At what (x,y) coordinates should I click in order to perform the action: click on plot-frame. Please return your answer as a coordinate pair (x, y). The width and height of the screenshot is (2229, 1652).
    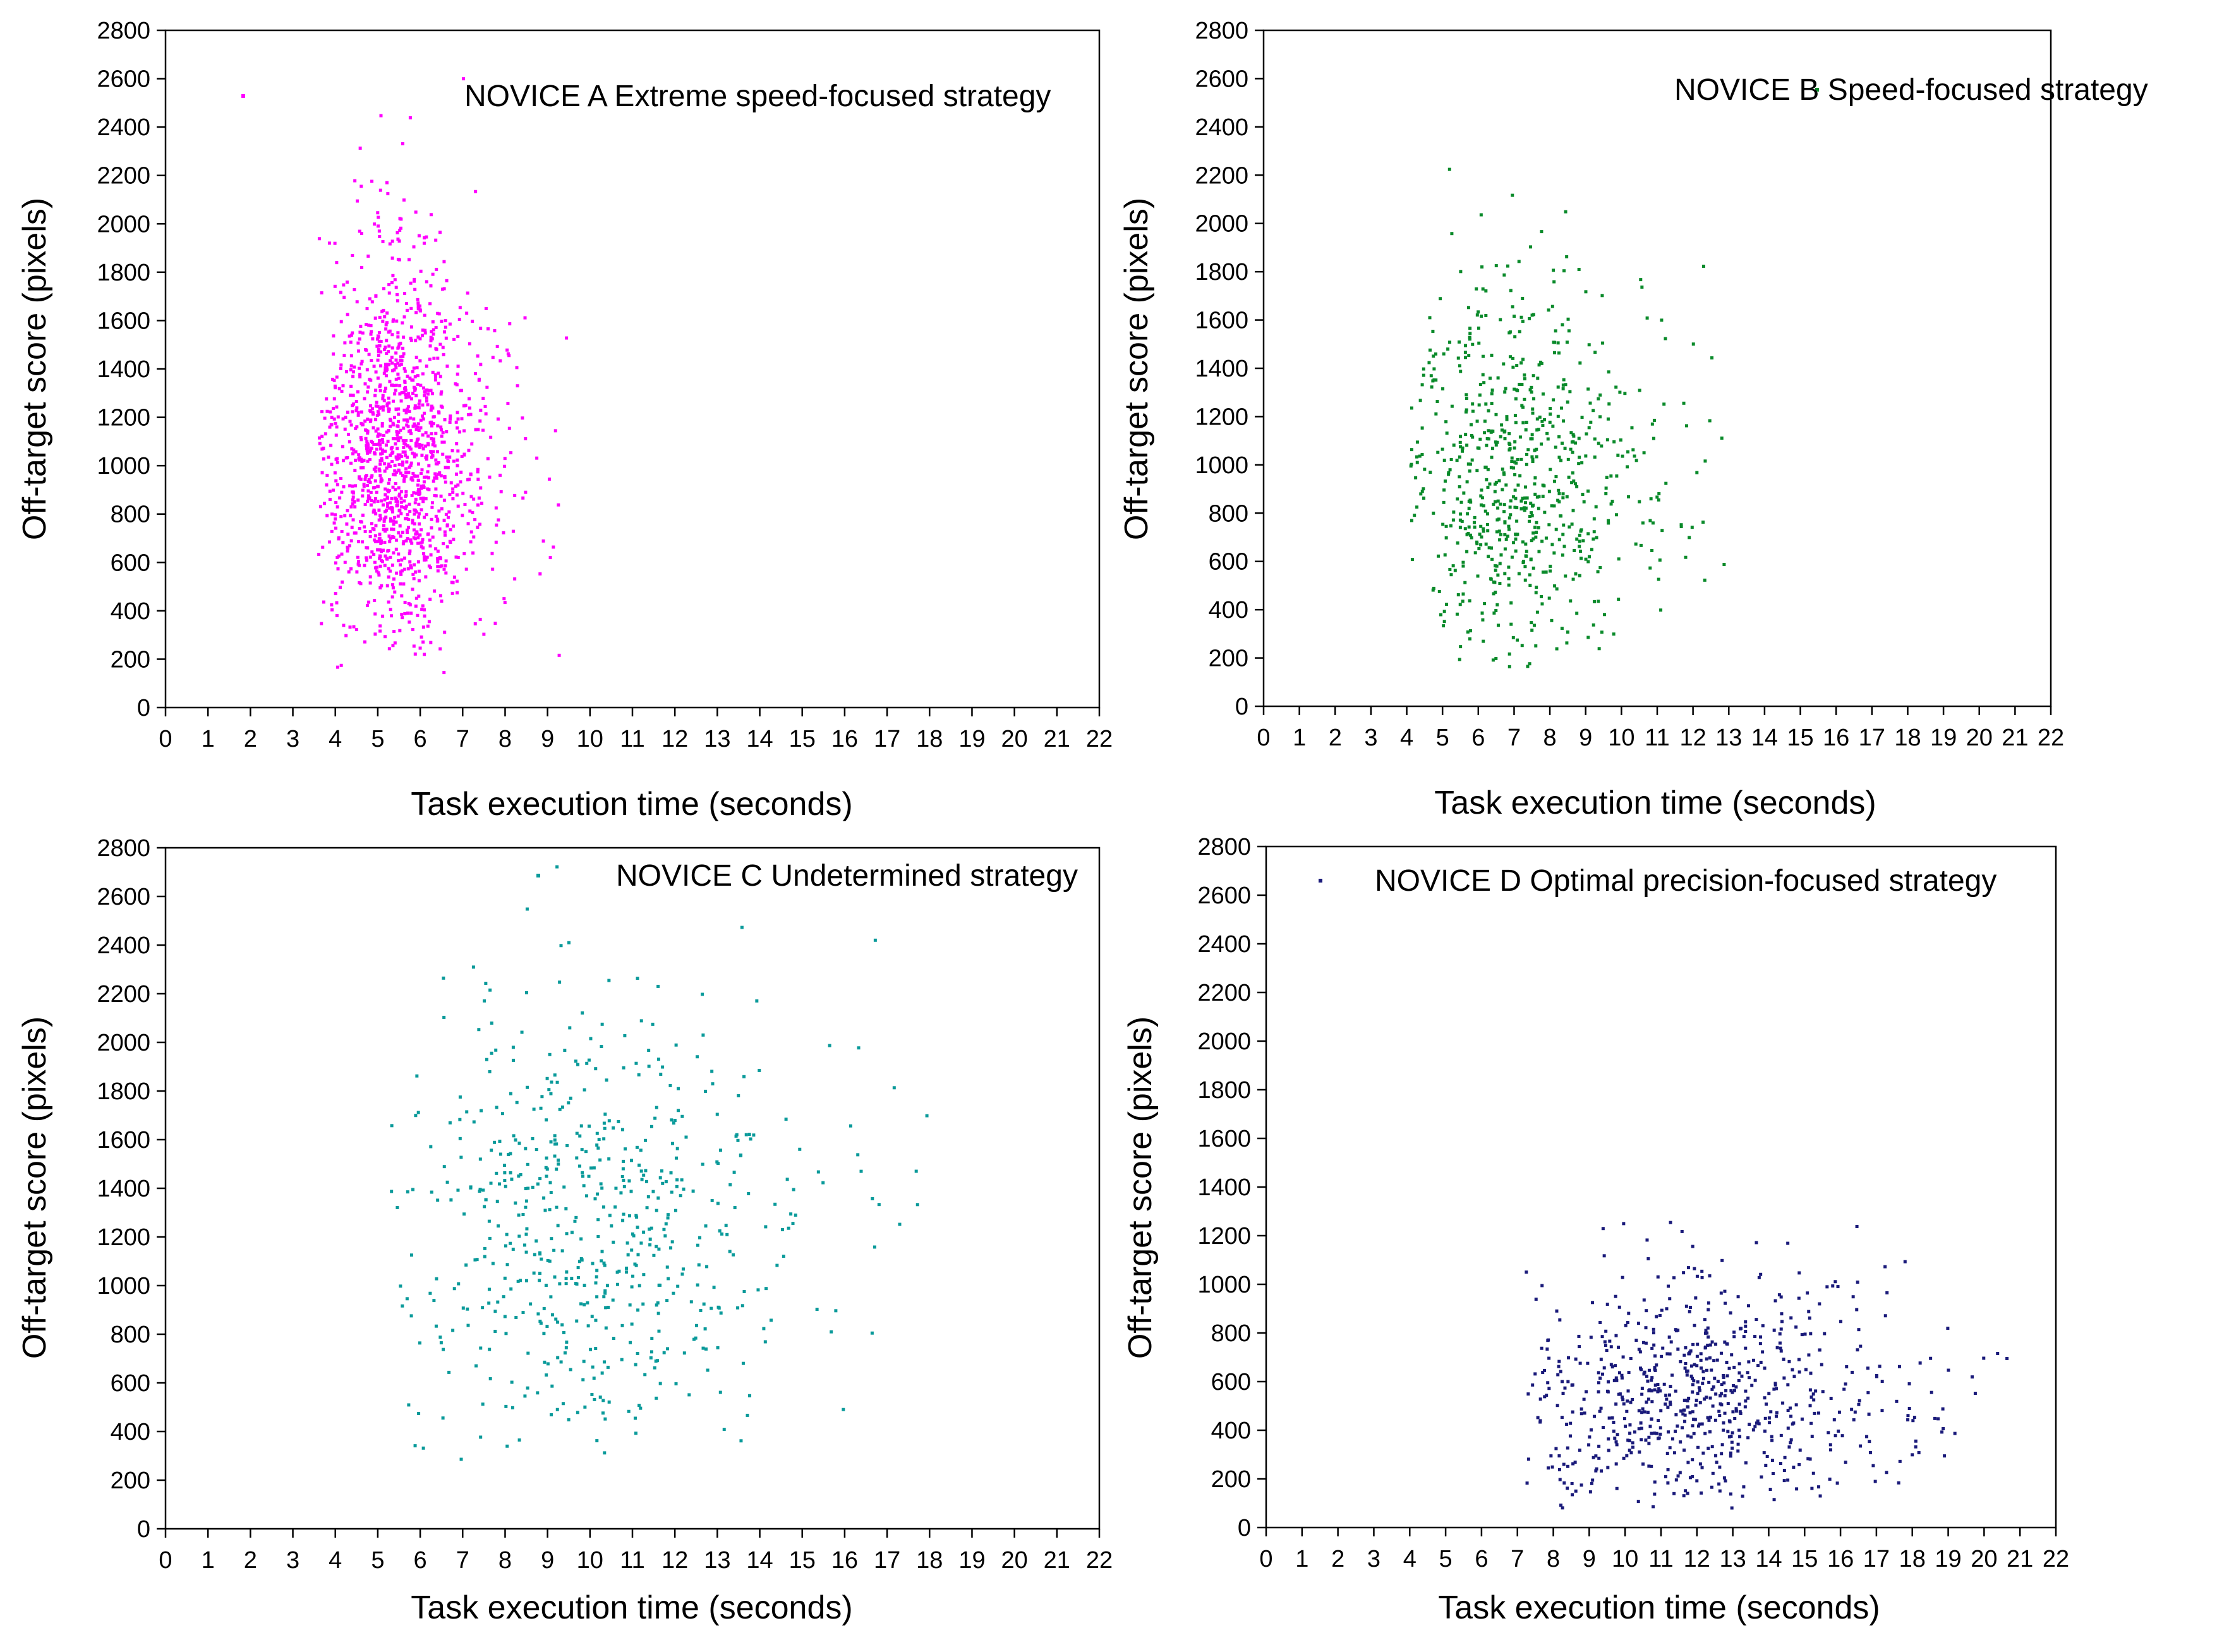
    Looking at the image, I should click on (1657, 369).